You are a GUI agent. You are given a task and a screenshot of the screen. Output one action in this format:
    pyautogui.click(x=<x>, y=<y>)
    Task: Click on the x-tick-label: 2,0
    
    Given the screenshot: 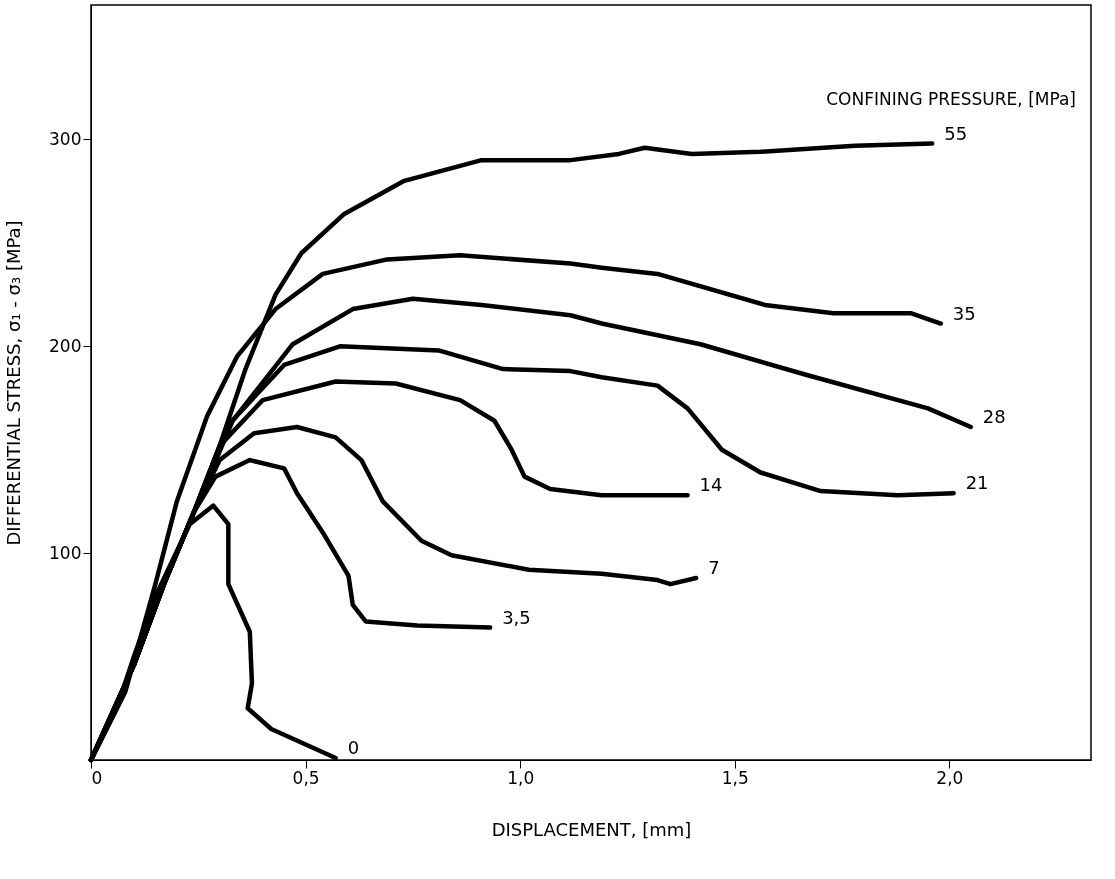 What is the action you would take?
    pyautogui.click(x=950, y=777)
    